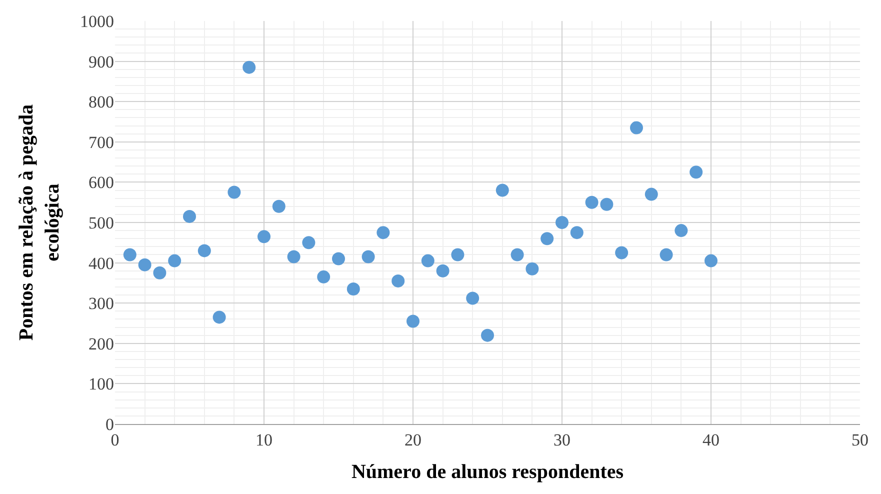  I want to click on y-tick-label: 400, so click(101, 263).